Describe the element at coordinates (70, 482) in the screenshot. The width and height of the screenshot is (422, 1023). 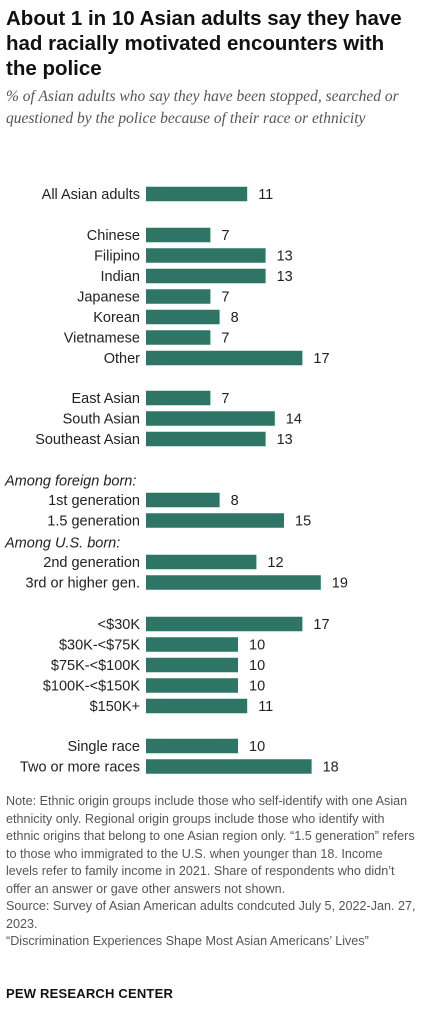
I see `group-heading: Among foreign born:` at that location.